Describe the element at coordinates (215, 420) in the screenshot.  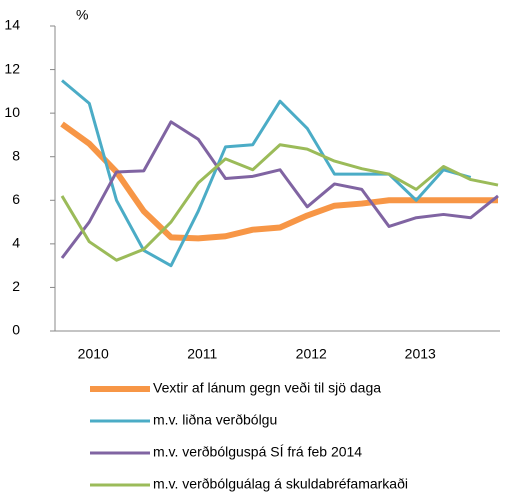
I see `legend-label: m.v. liðna verðbólgu` at that location.